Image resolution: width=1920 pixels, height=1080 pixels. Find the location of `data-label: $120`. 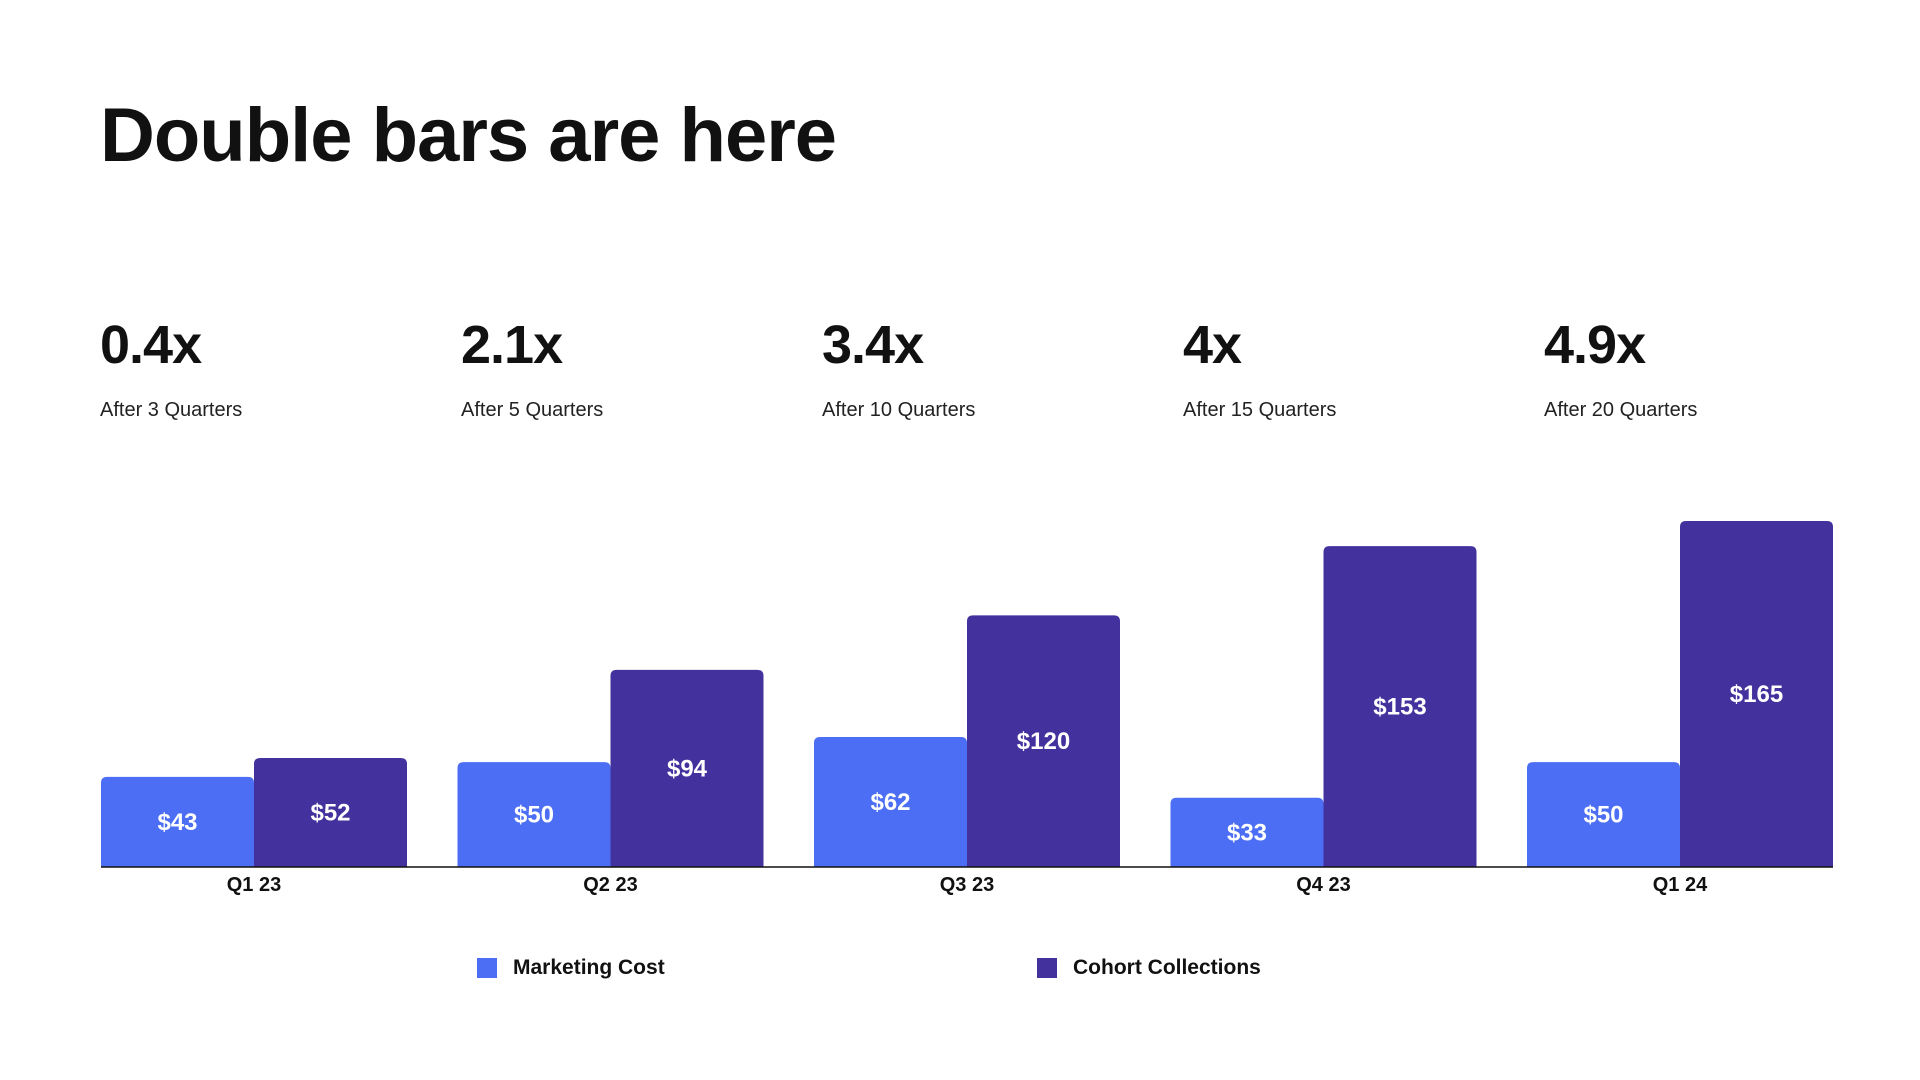

data-label: $120 is located at coordinates (1043, 741).